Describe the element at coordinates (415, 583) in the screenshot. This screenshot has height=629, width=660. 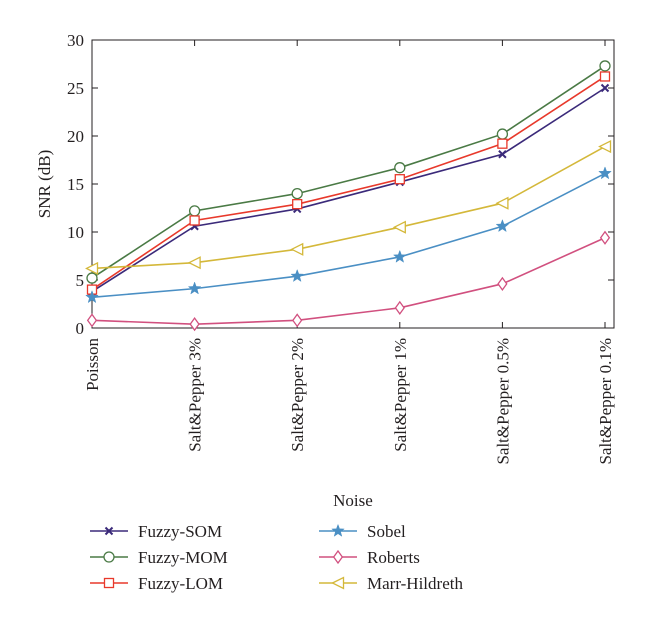
I see `legend-label: Marr-Hildreth` at that location.